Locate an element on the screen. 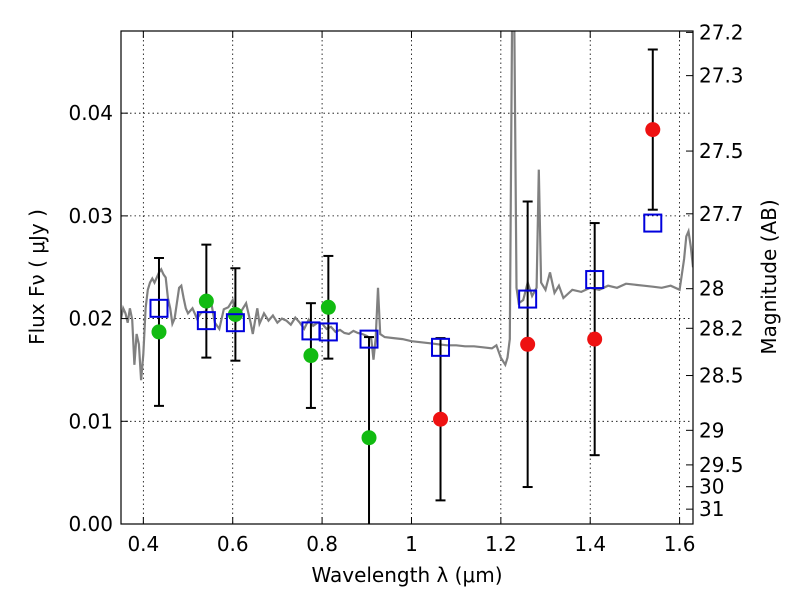 This screenshot has height=600, width=800. x-tick-label: 0.6 is located at coordinates (233, 544).